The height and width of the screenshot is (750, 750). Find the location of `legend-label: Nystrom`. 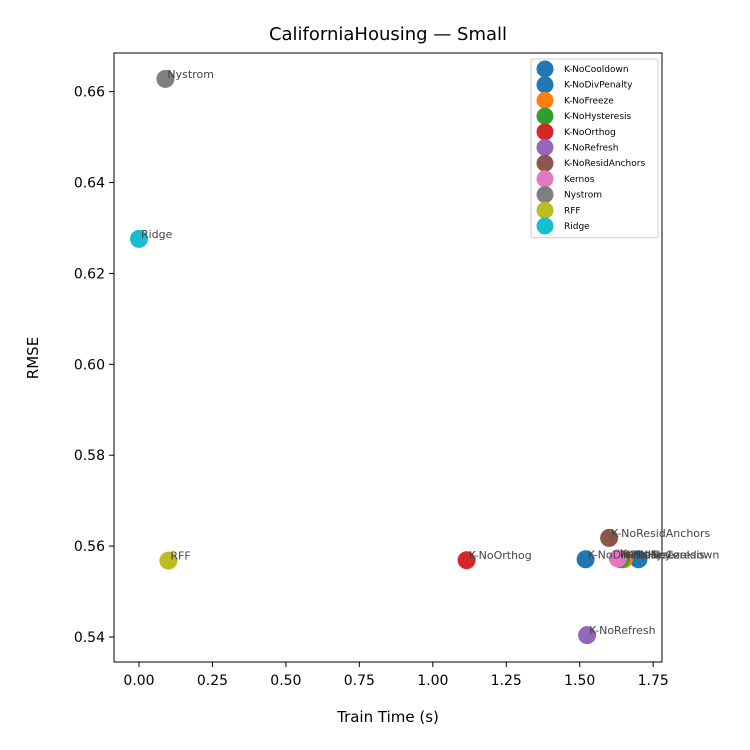

legend-label: Nystrom is located at coordinates (583, 196).